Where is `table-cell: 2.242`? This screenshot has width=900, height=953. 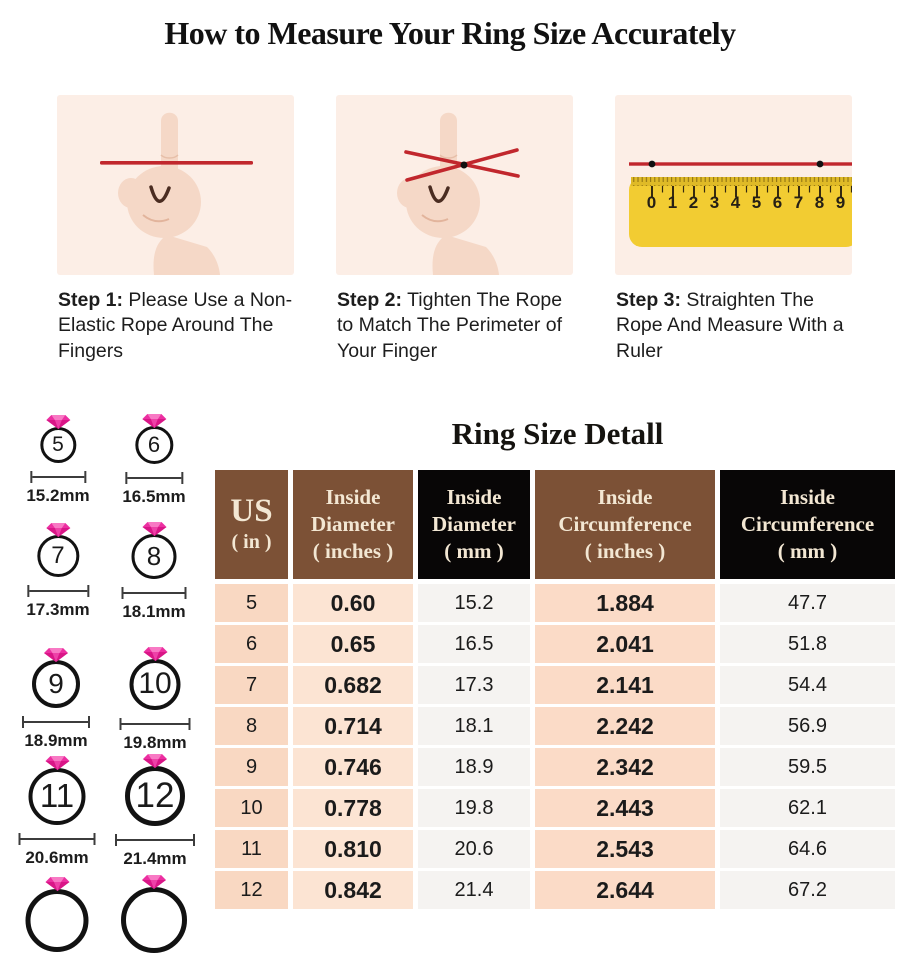
table-cell: 2.242 is located at coordinates (625, 726).